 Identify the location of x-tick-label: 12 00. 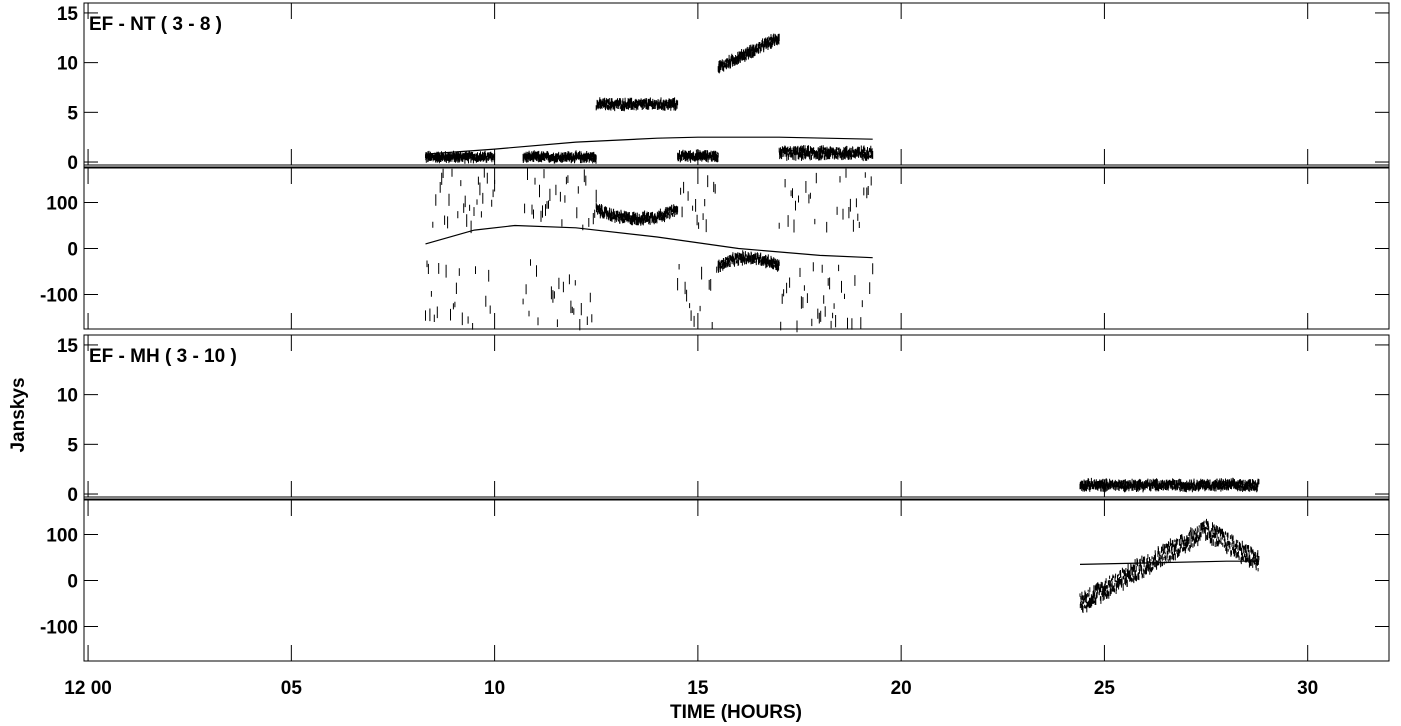
(88, 688).